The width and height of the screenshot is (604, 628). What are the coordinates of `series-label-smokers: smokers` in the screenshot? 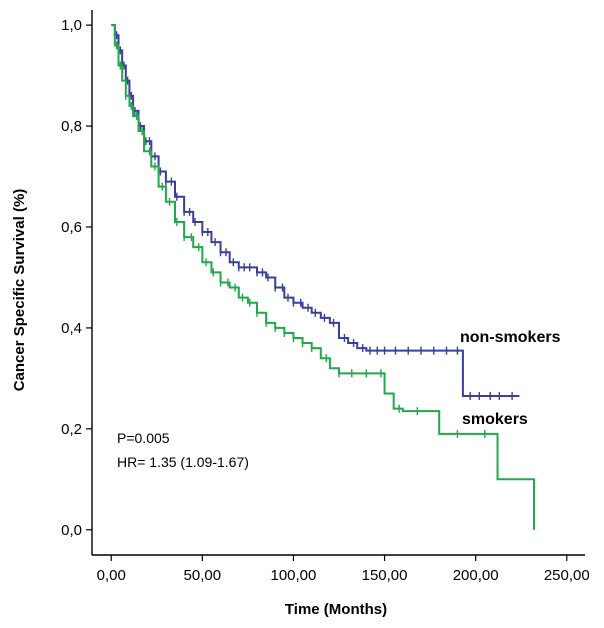 It's located at (495, 419).